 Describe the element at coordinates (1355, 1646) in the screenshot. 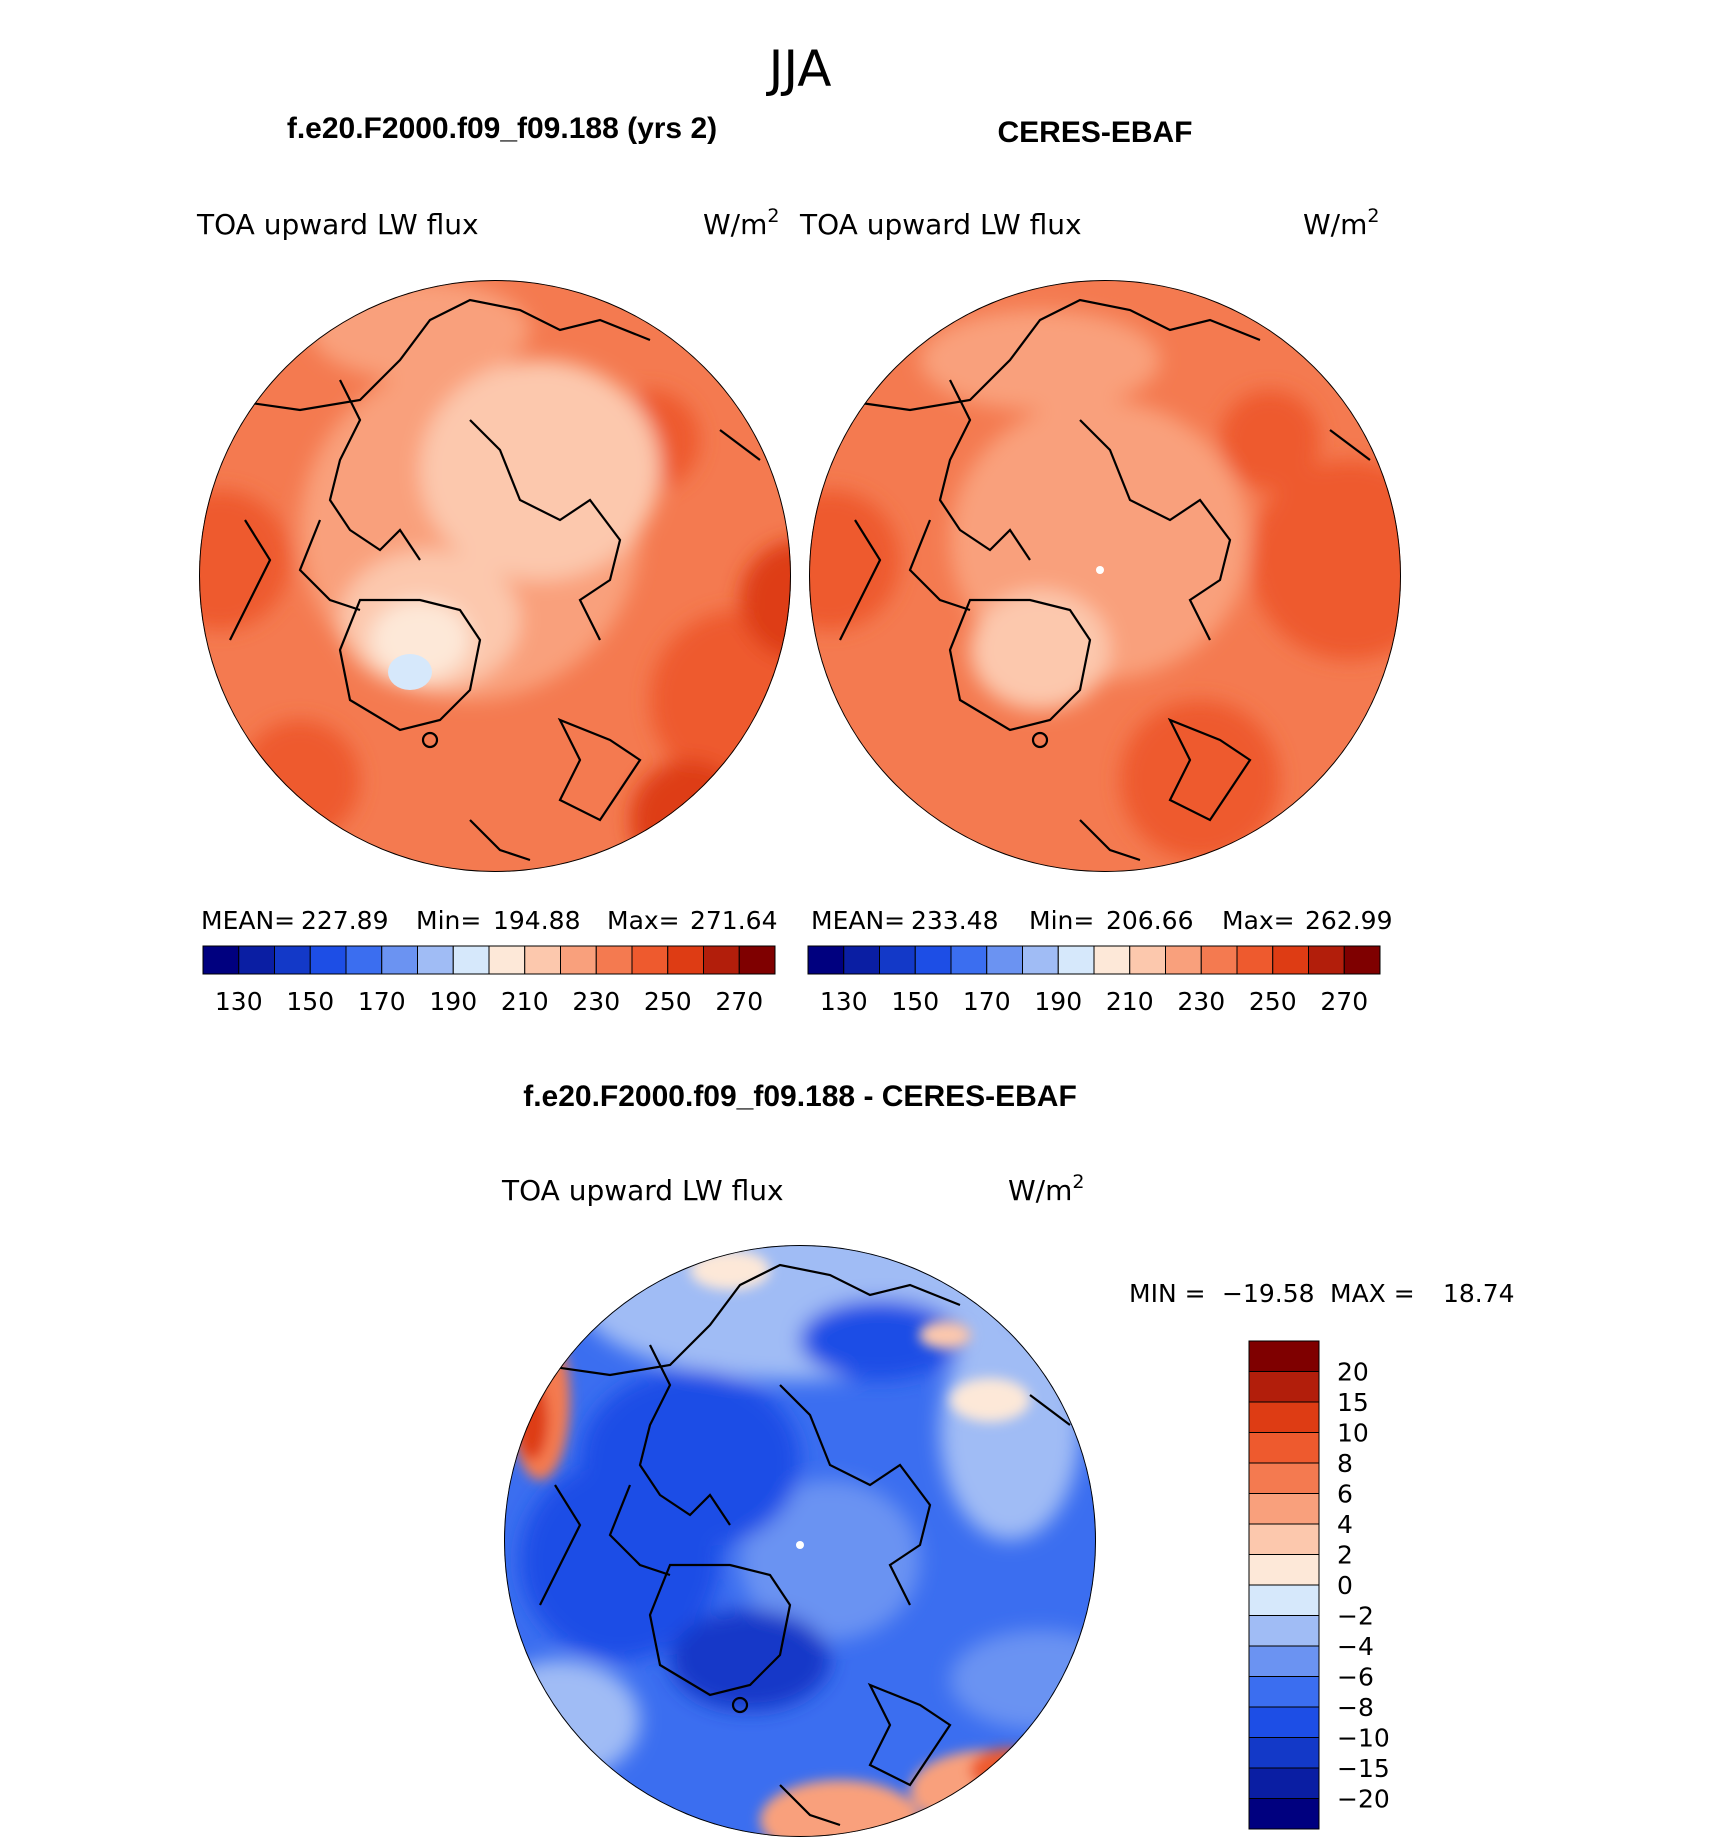

I see `colorbar-diff-tick-label: −4` at that location.